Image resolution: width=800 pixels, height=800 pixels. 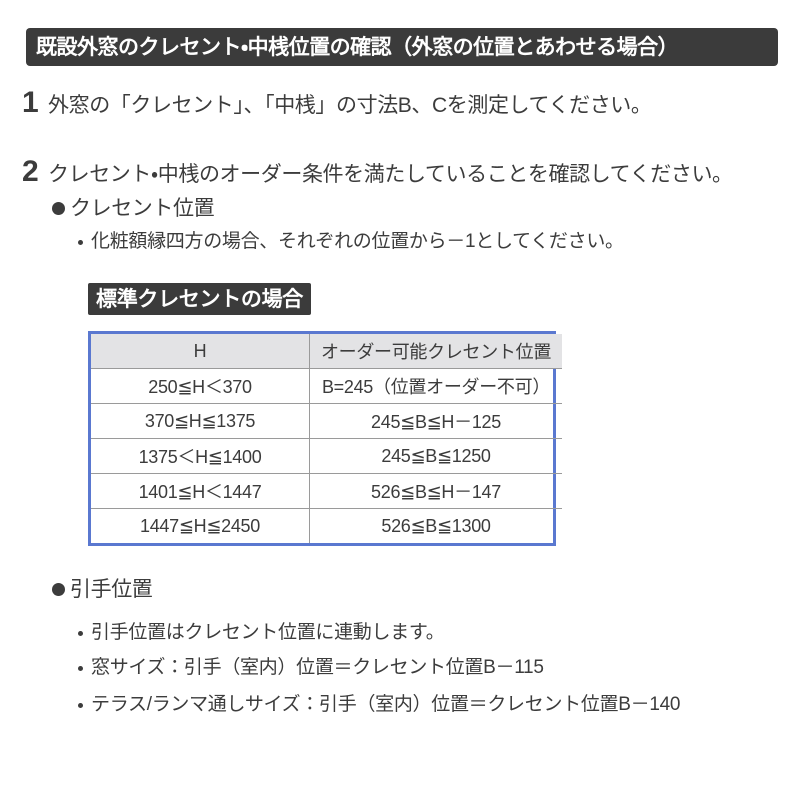 I want to click on table-cell-position-range: B=245（位置オーダー不可）, so click(x=435, y=386).